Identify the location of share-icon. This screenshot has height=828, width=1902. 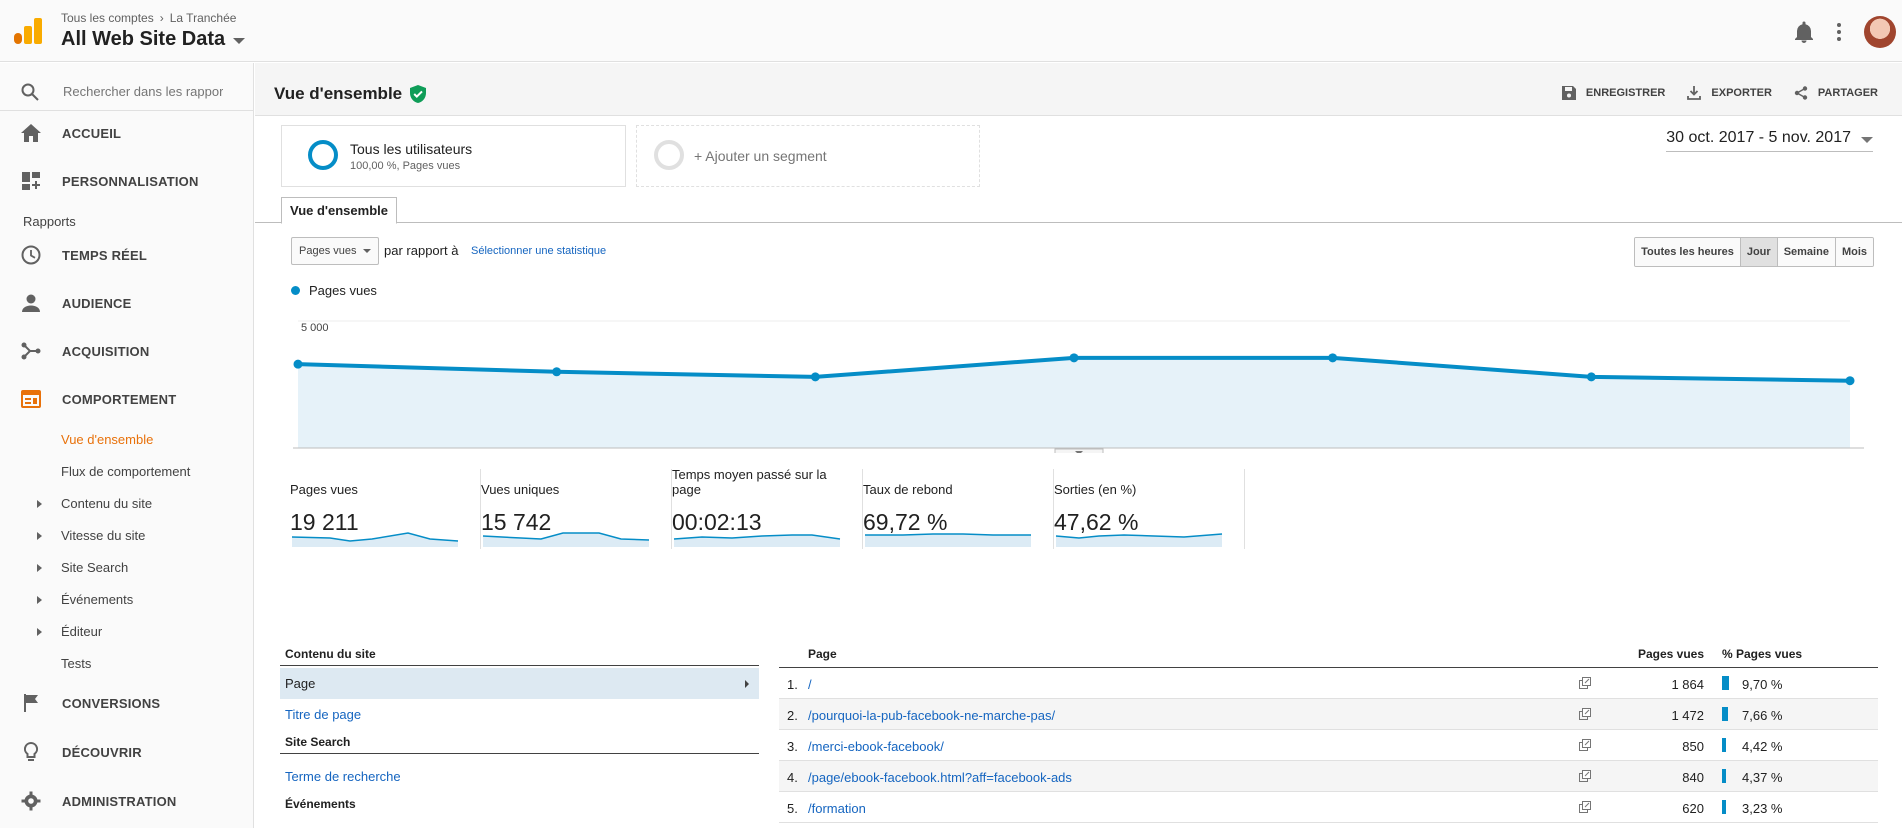
(1801, 93).